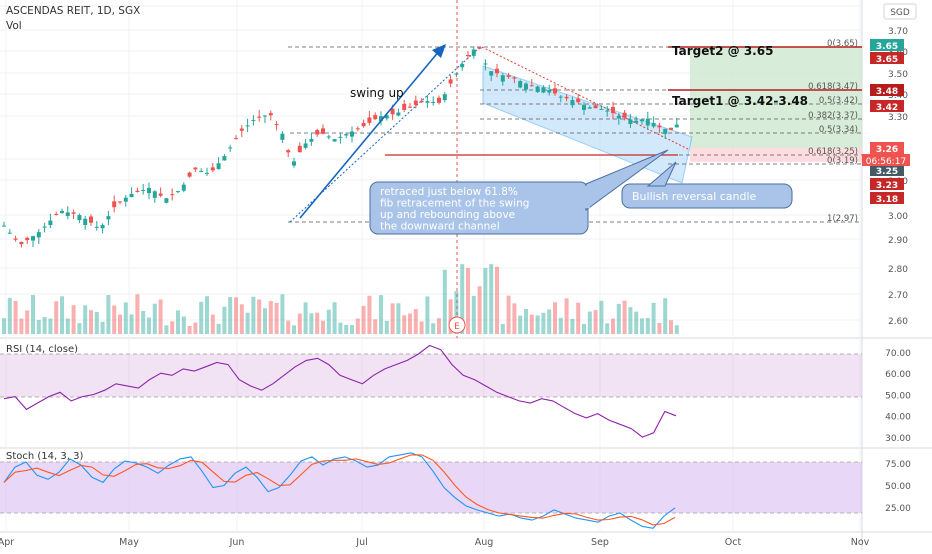 The image size is (932, 554). What do you see at coordinates (887, 47) in the screenshot?
I see `price-tag-label: 3.65` at bounding box center [887, 47].